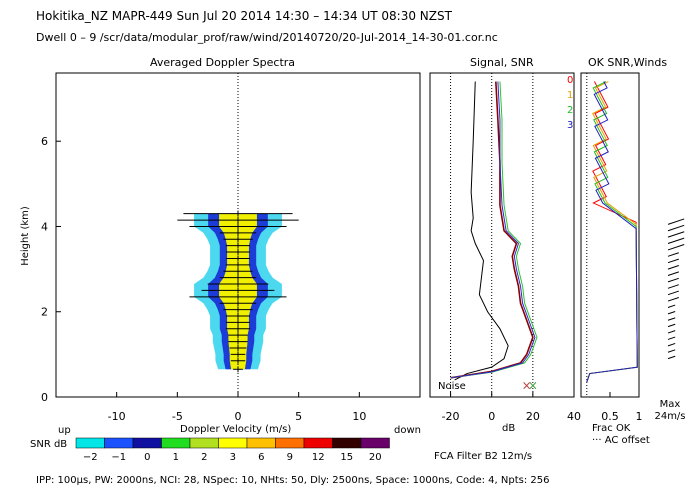  What do you see at coordinates (639, 416) in the screenshot?
I see `ok-x-tick-label: 1` at bounding box center [639, 416].